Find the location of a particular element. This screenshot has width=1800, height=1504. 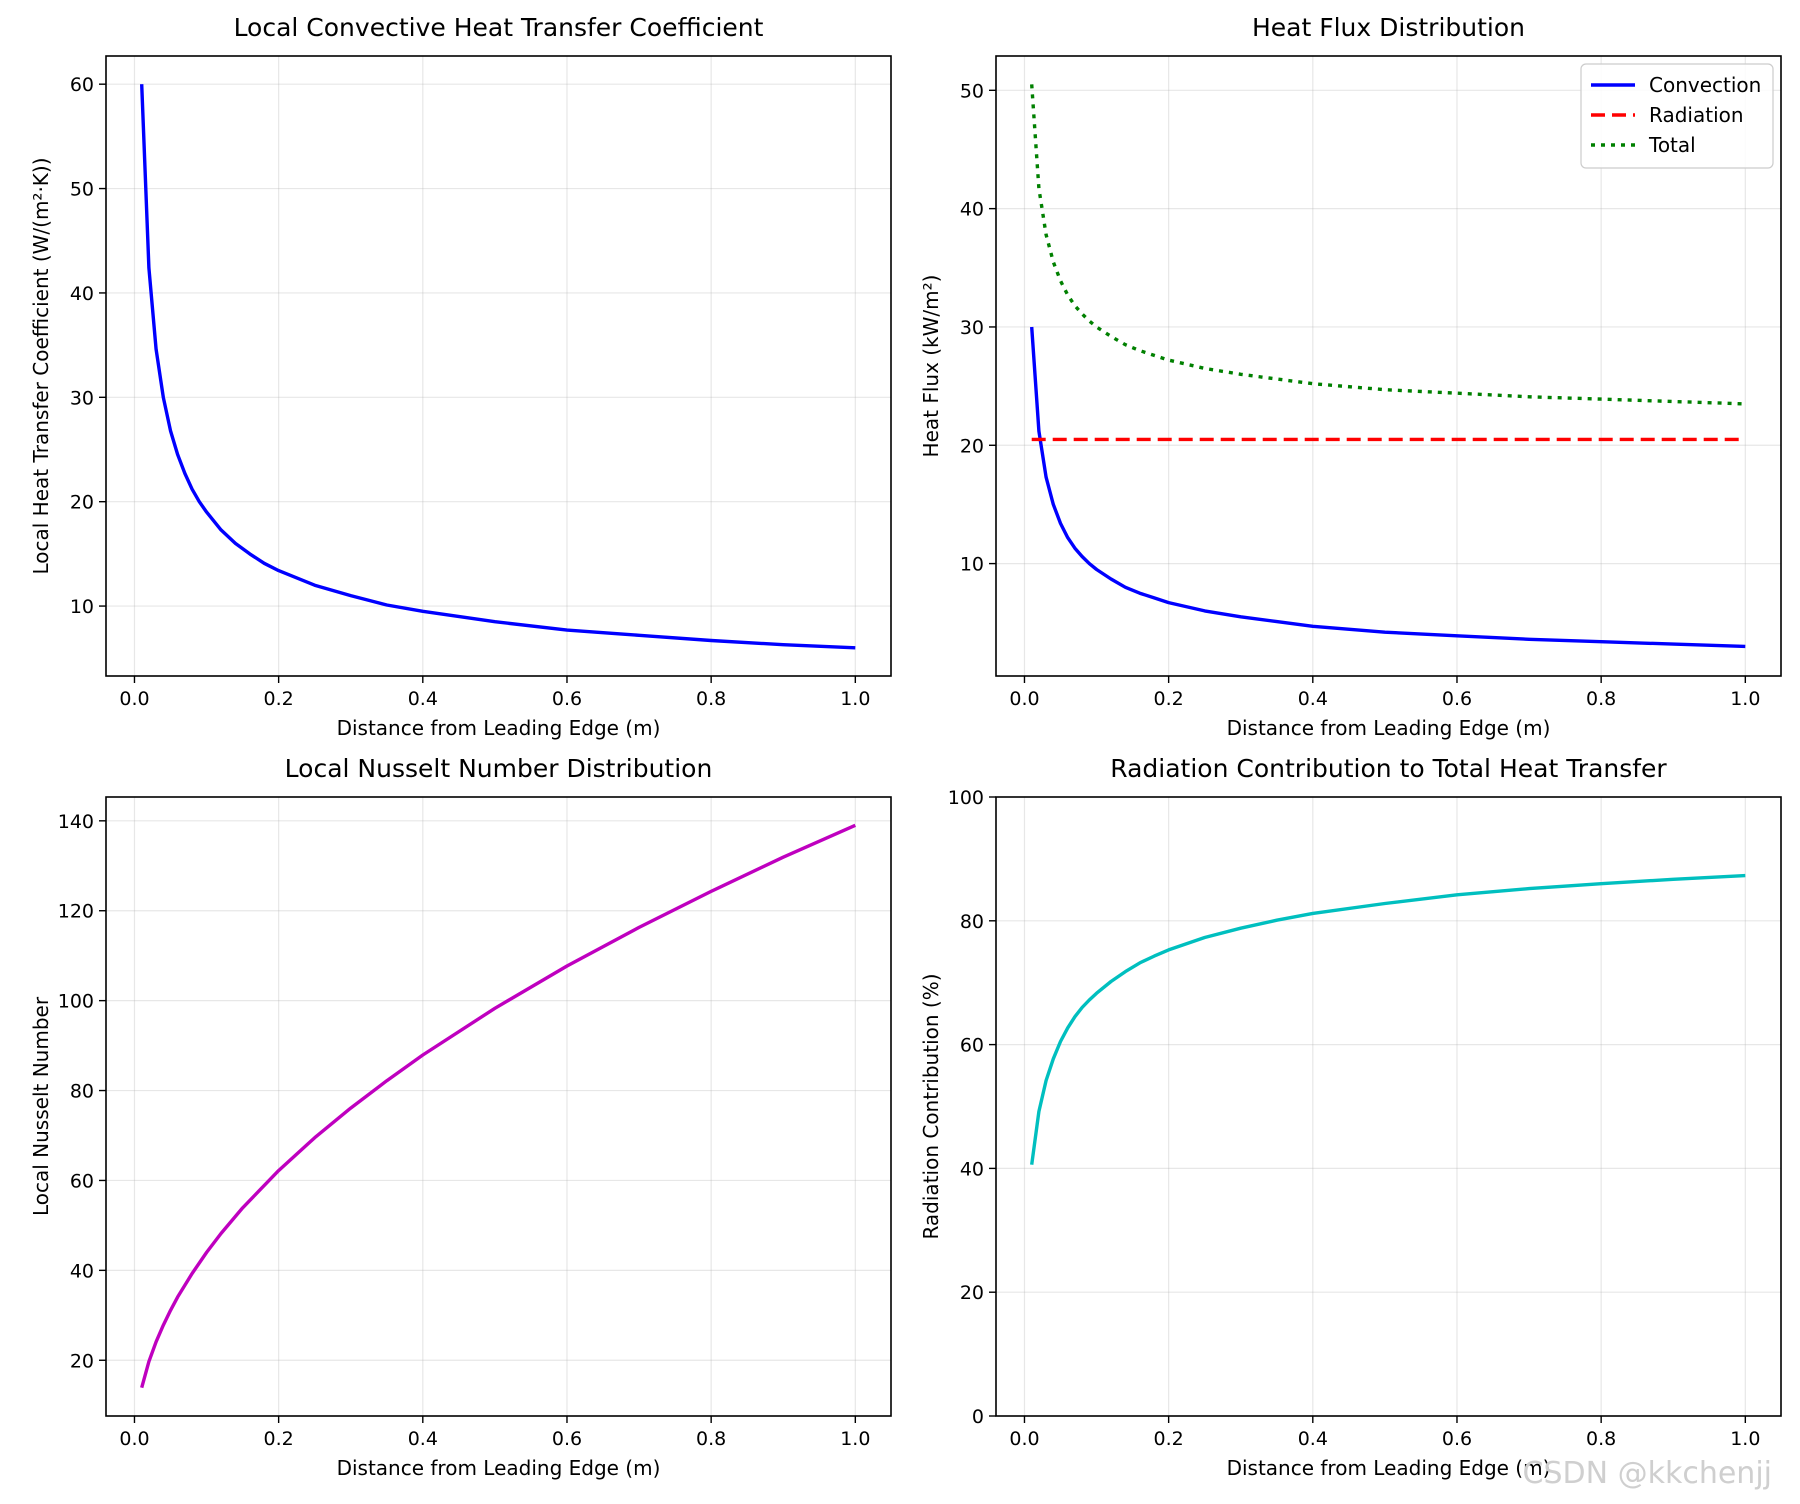

y-tick-label: 140 is located at coordinates (76, 822).